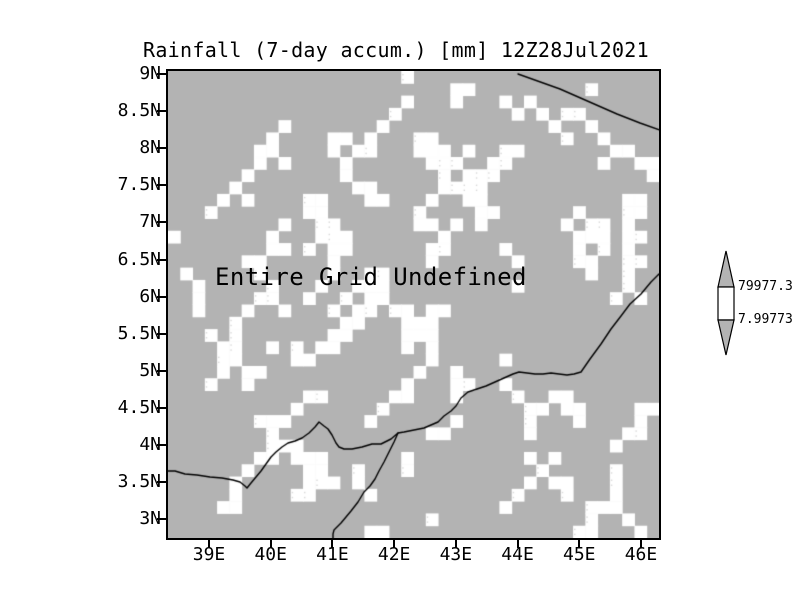 The width and height of the screenshot is (792, 612). Describe the element at coordinates (765, 286) in the screenshot. I see `colorbar-max-label: 79977.3` at that location.